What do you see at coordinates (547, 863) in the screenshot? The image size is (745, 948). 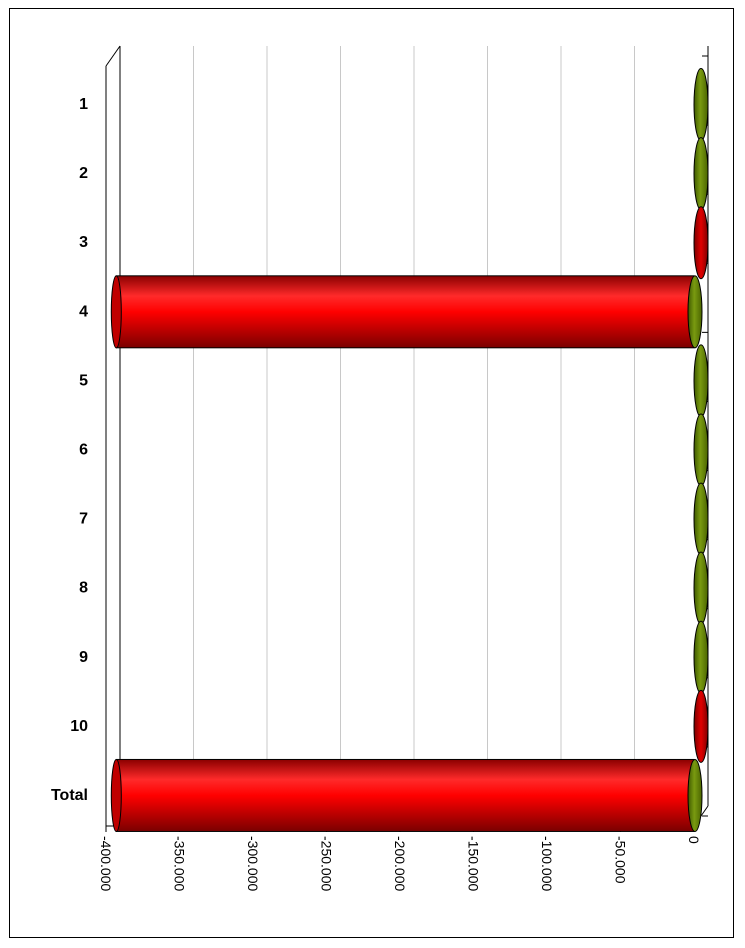 I see `x-tick-label: -100.000` at bounding box center [547, 863].